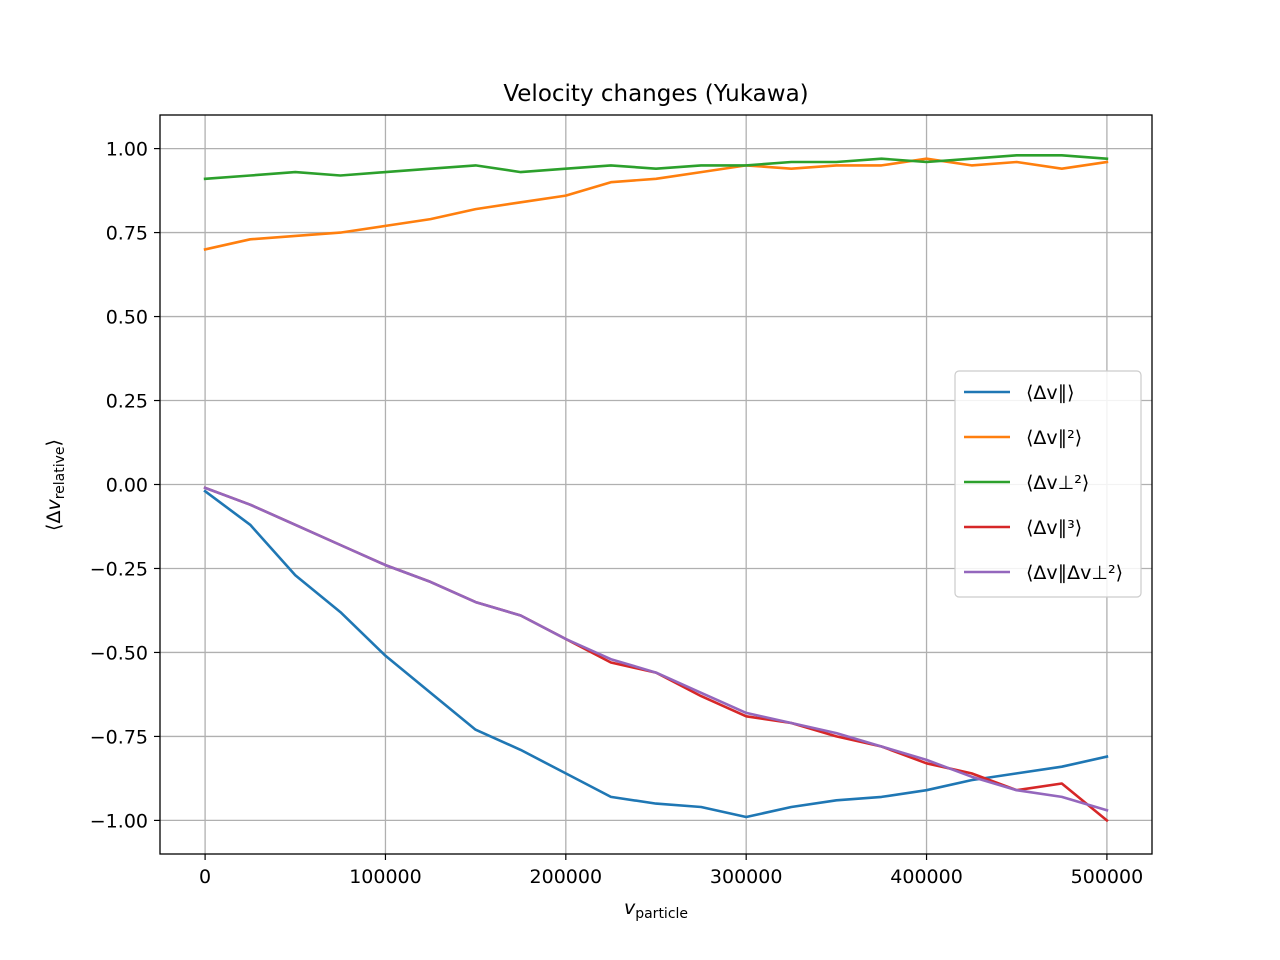 This screenshot has width=1280, height=960. I want to click on legend-box, so click(1048, 484).